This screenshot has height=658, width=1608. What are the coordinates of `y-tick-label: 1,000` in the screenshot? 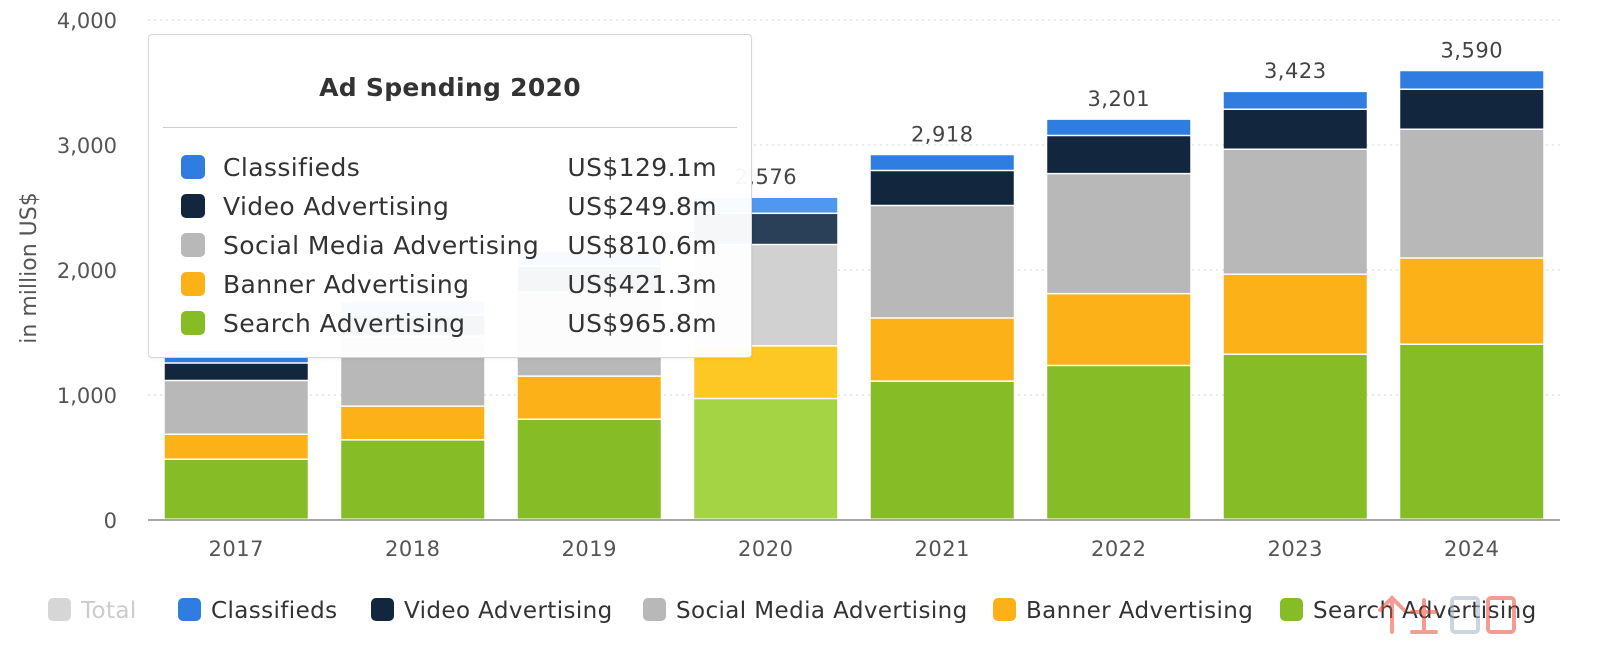 It's located at (87, 396).